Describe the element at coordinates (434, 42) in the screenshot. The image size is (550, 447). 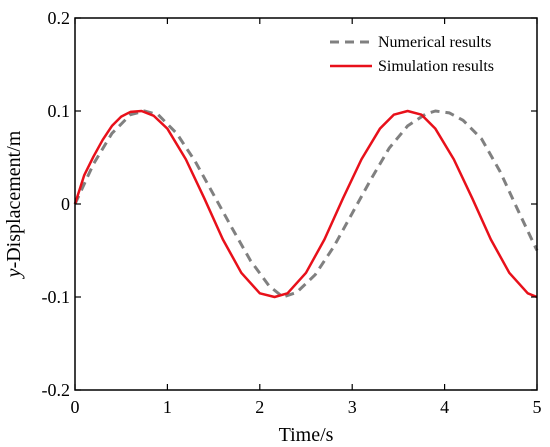
I see `legend-label-numerical: Numerical results` at that location.